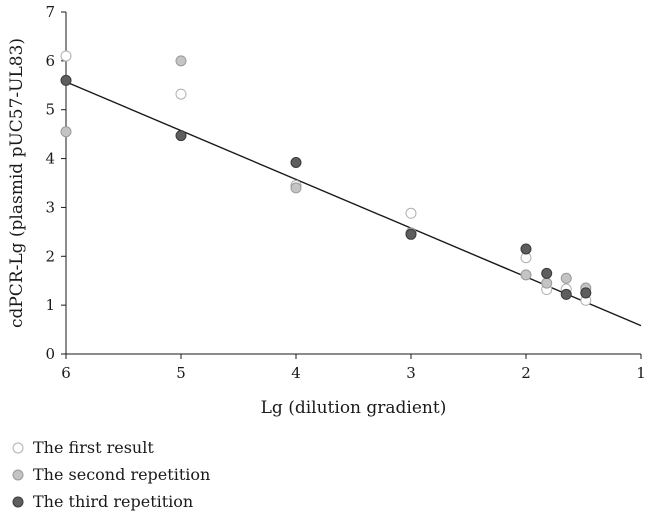 The width and height of the screenshot is (653, 522). Describe the element at coordinates (17, 183) in the screenshot. I see `y-axis-title: cdPCR-Lg (plasmid pUC57-UL83)` at that location.